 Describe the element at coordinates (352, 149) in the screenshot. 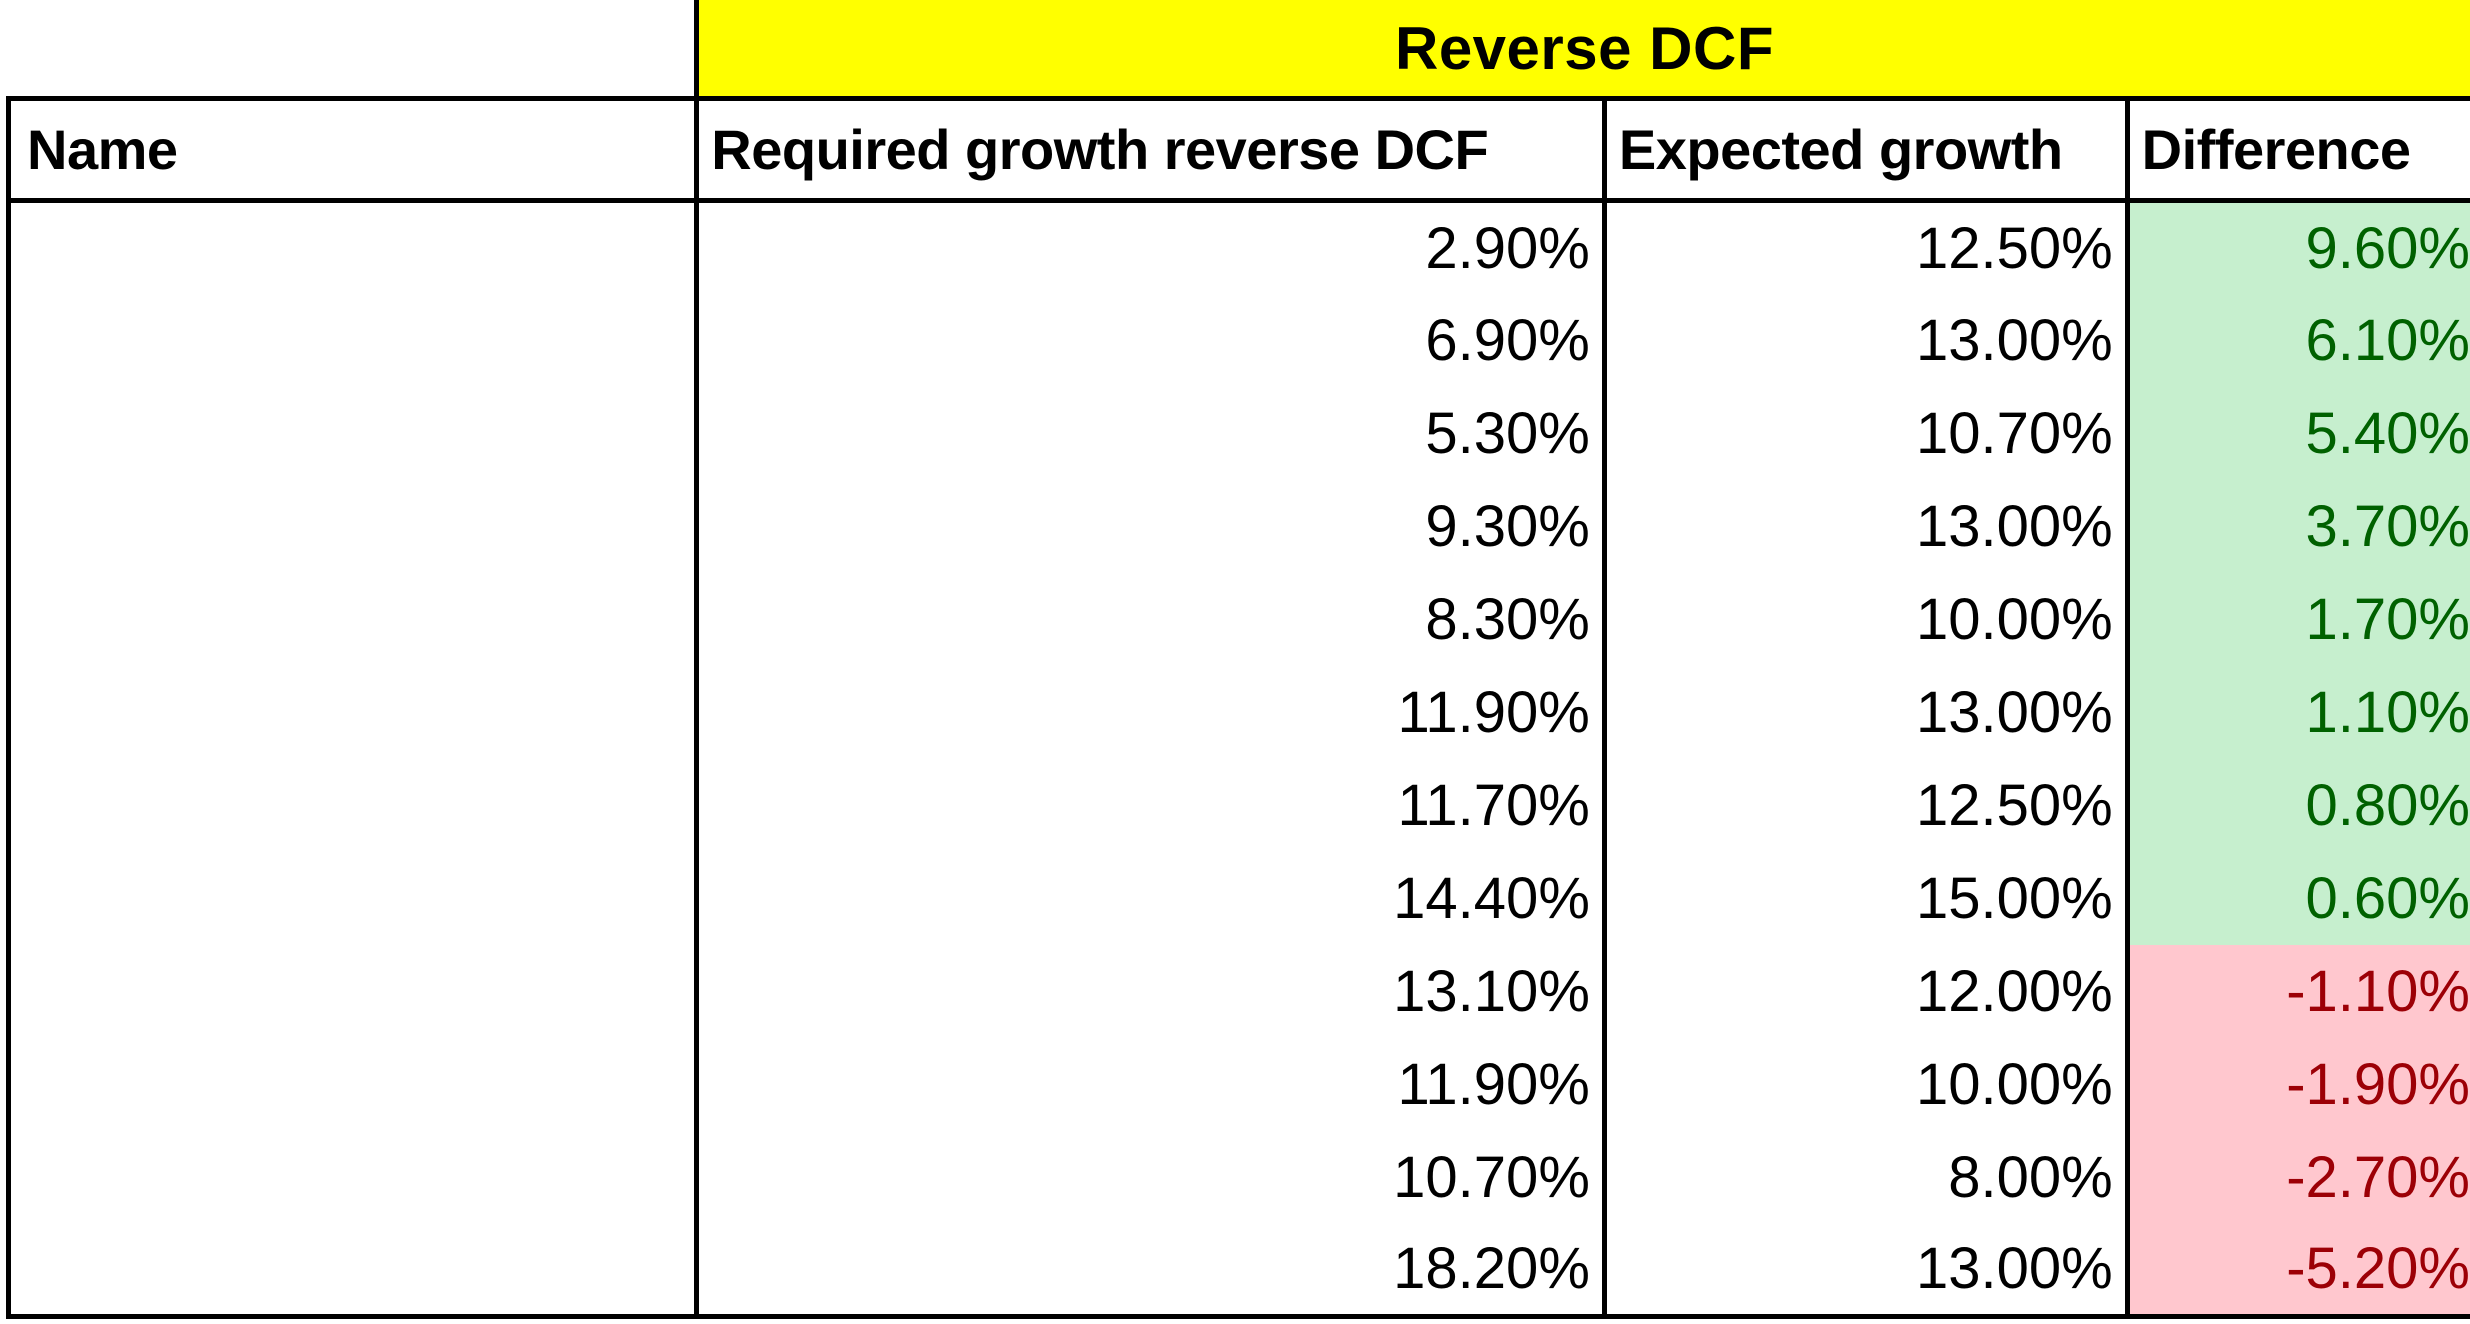

I see `name-column-header: Name` at that location.